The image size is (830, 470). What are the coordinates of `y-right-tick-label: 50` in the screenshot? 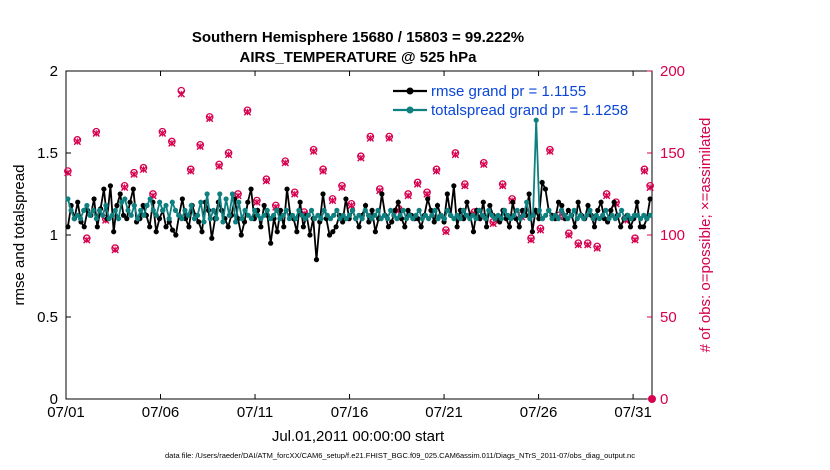 It's located at (668, 317).